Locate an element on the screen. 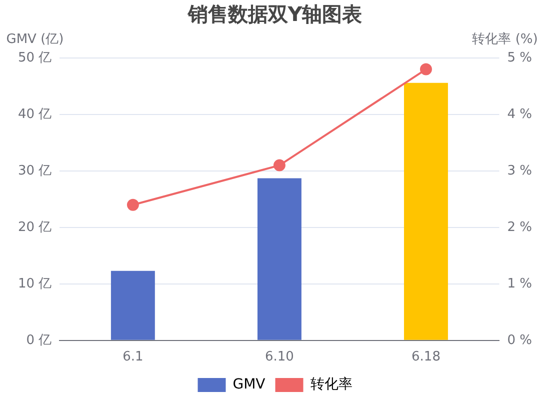 This screenshot has height=416, width=550. y-tick-label: 20 亿 is located at coordinates (35, 227).